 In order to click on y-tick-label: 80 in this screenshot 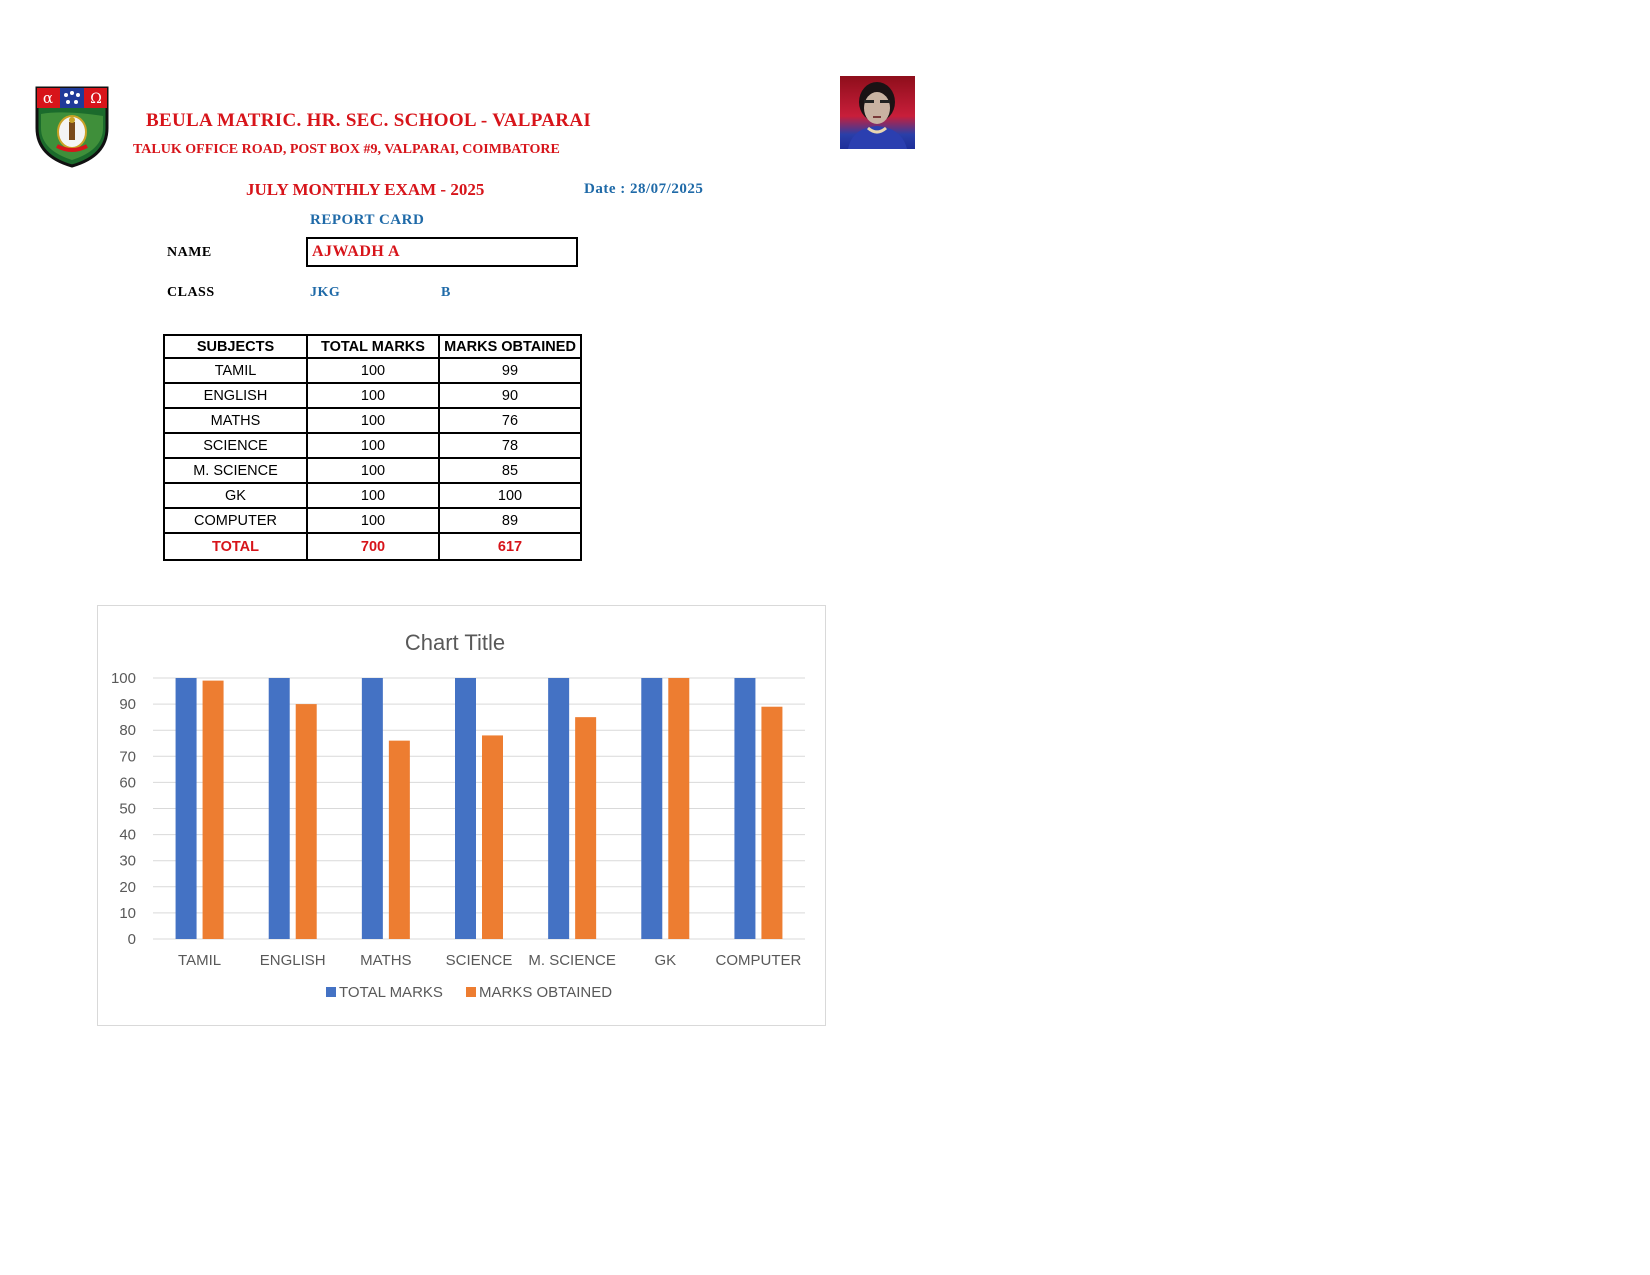, I will do `click(127, 730)`.